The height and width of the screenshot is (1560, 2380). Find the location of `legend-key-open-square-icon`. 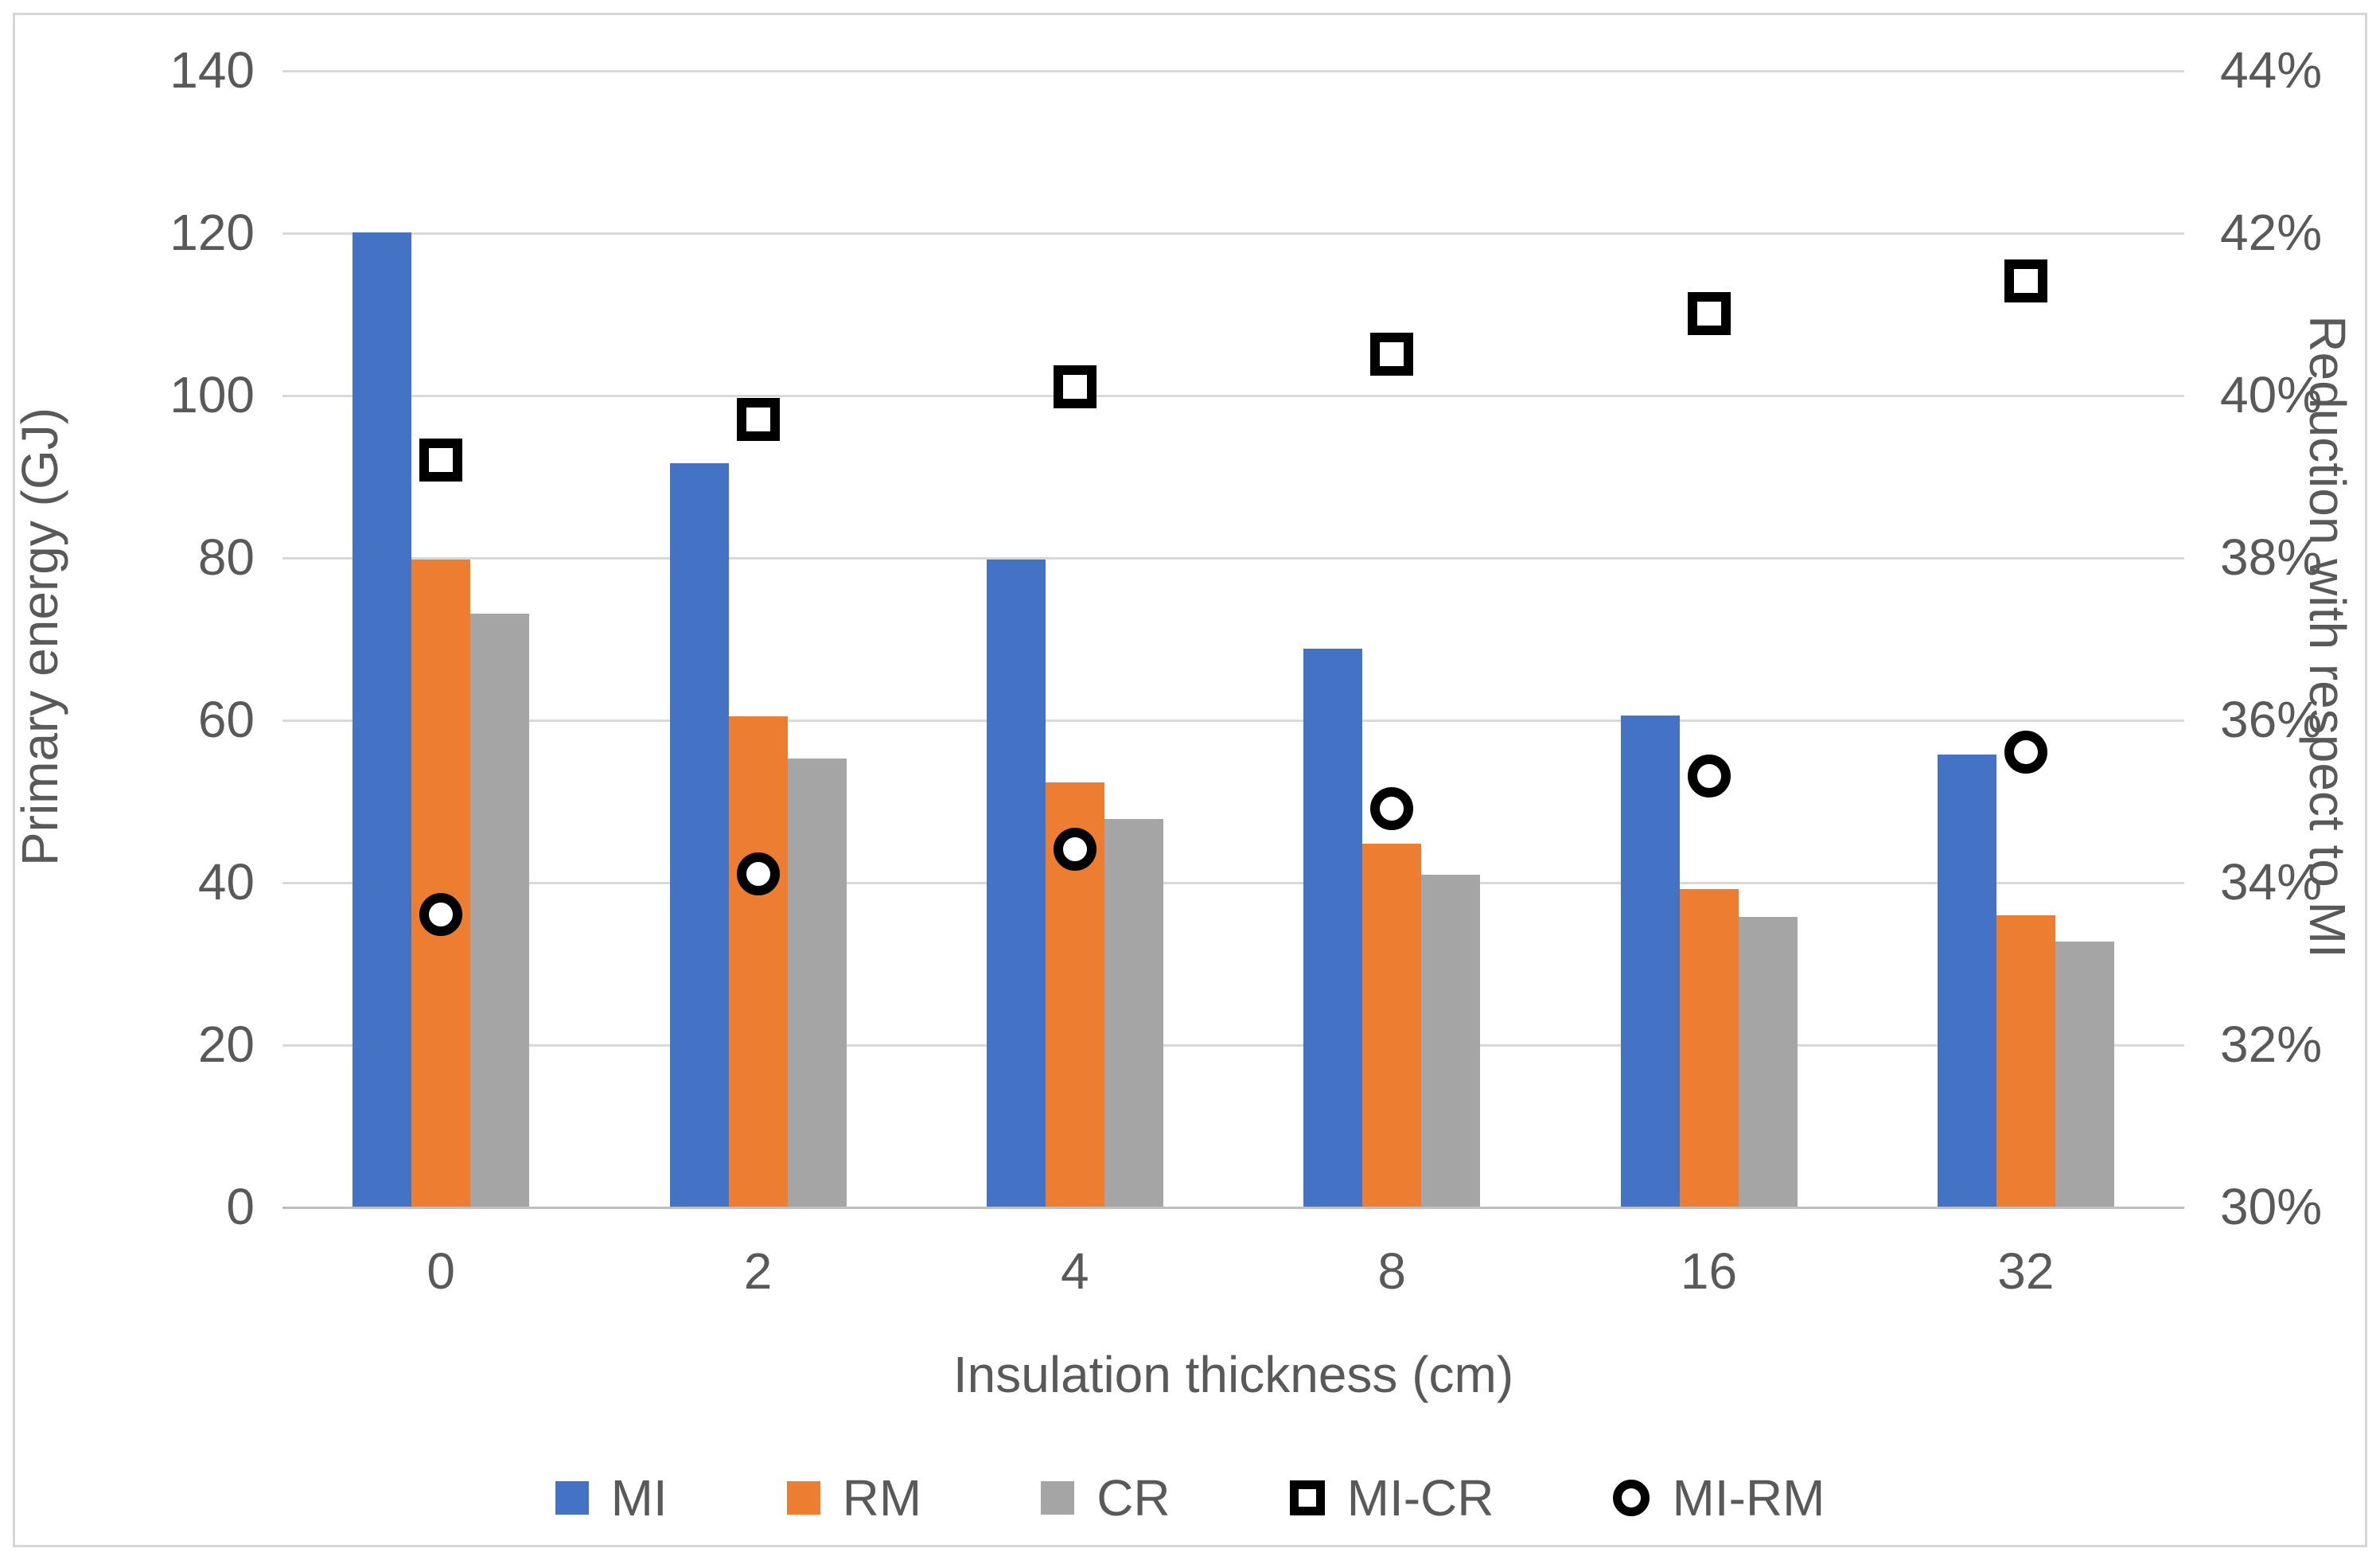

legend-key-open-square-icon is located at coordinates (1307, 1497).